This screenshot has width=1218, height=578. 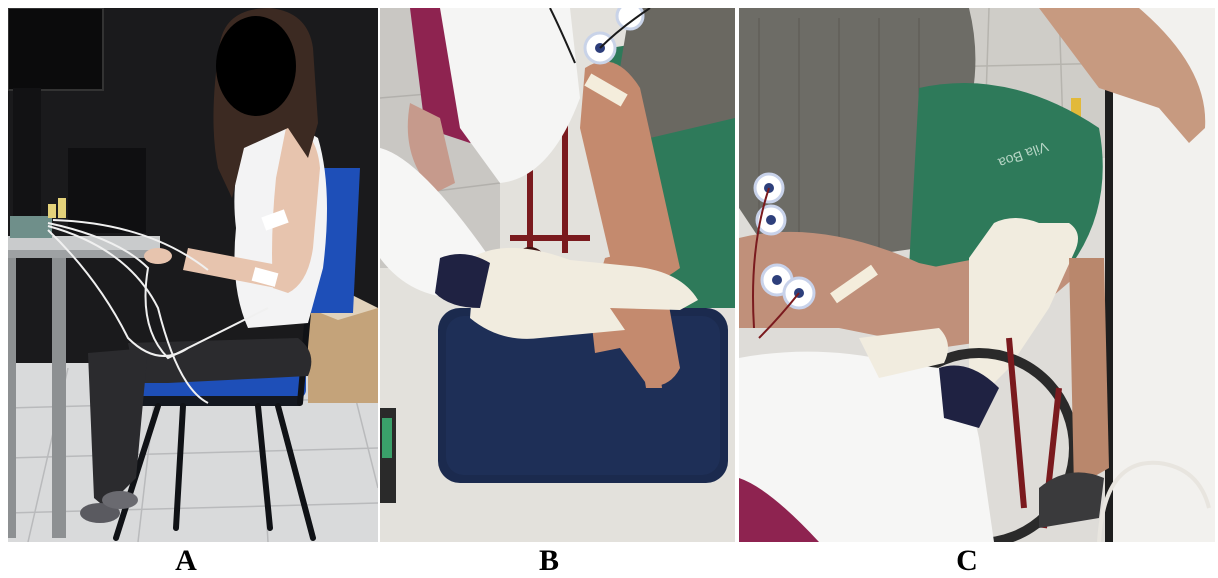 I want to click on panel-label-c: C, so click(x=967, y=560).